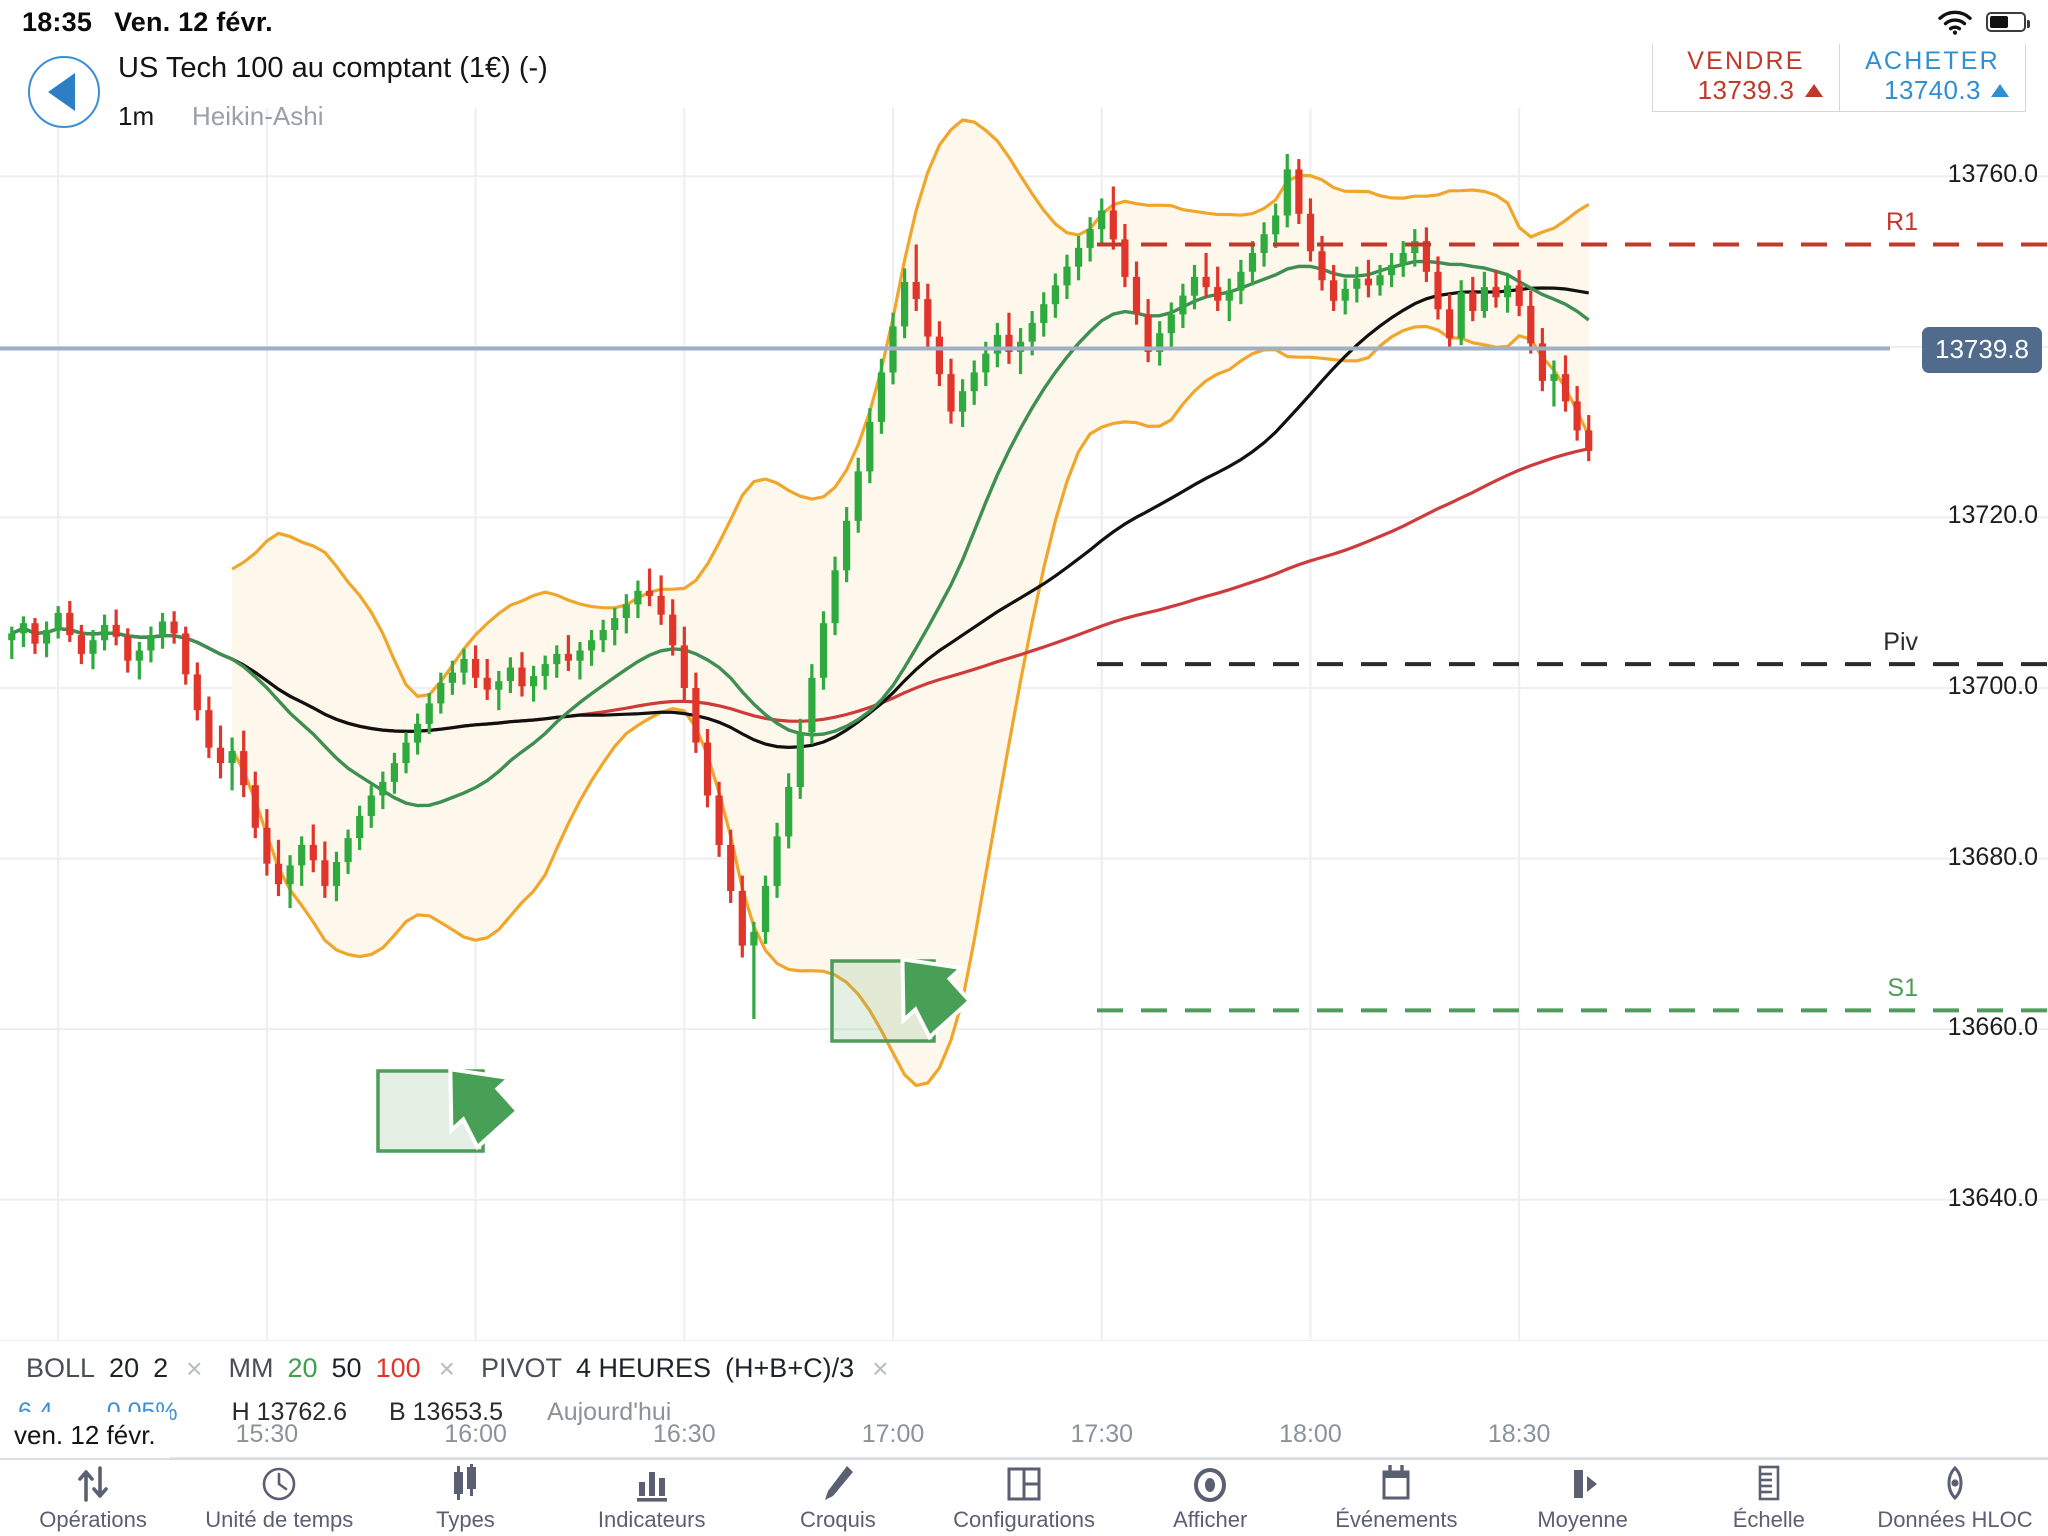 The height and width of the screenshot is (1536, 2048). Describe the element at coordinates (193, 21) in the screenshot. I see `status-date: Ven. 12 févr.` at that location.